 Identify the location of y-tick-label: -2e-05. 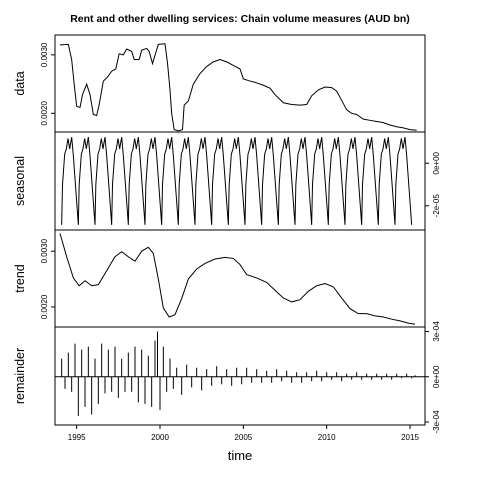
(436, 206).